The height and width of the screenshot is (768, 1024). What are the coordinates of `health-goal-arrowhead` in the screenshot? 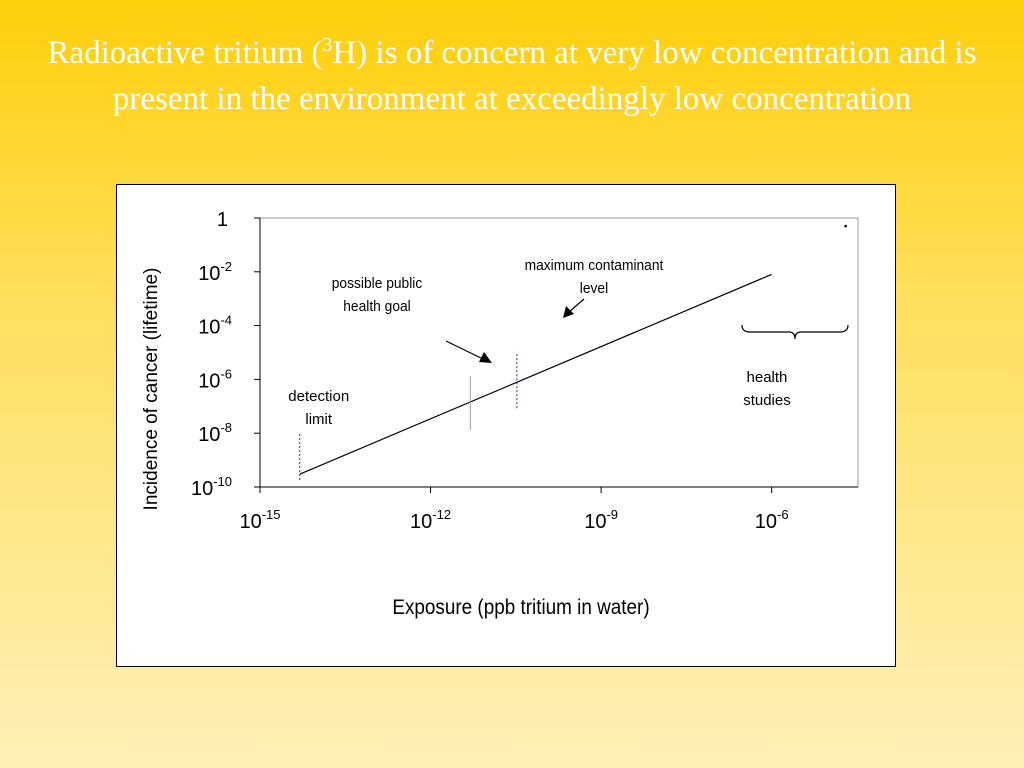 It's located at (485, 357).